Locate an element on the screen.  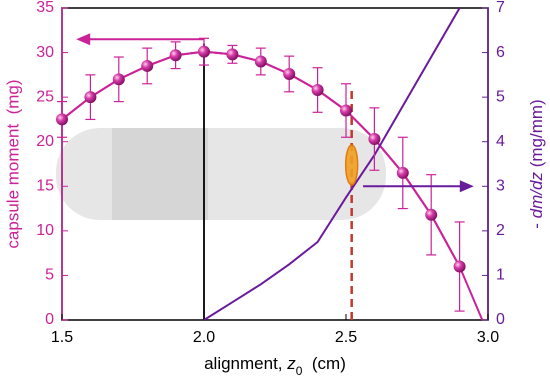
y-tick-label: 0 is located at coordinates (49, 319).